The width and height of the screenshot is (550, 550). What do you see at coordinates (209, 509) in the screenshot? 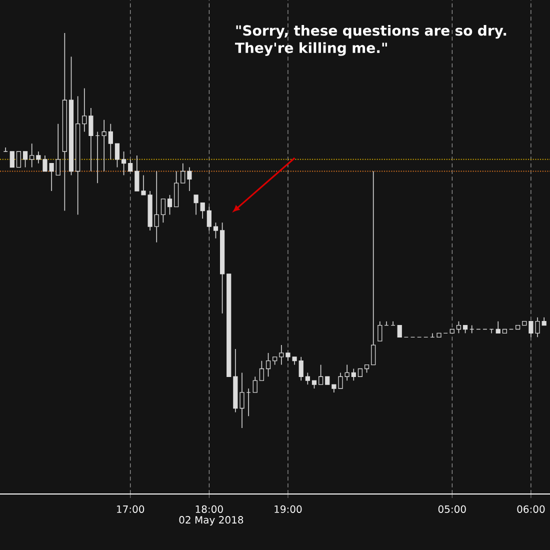
I see `x-tick-label: 18:00` at bounding box center [209, 509].